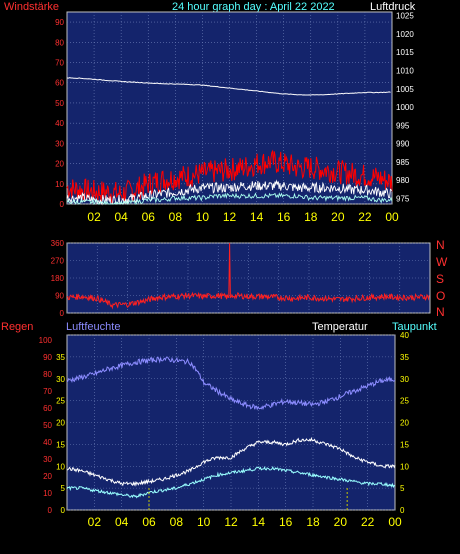  I want to click on wind-pressure-xtick: 22, so click(365, 217).